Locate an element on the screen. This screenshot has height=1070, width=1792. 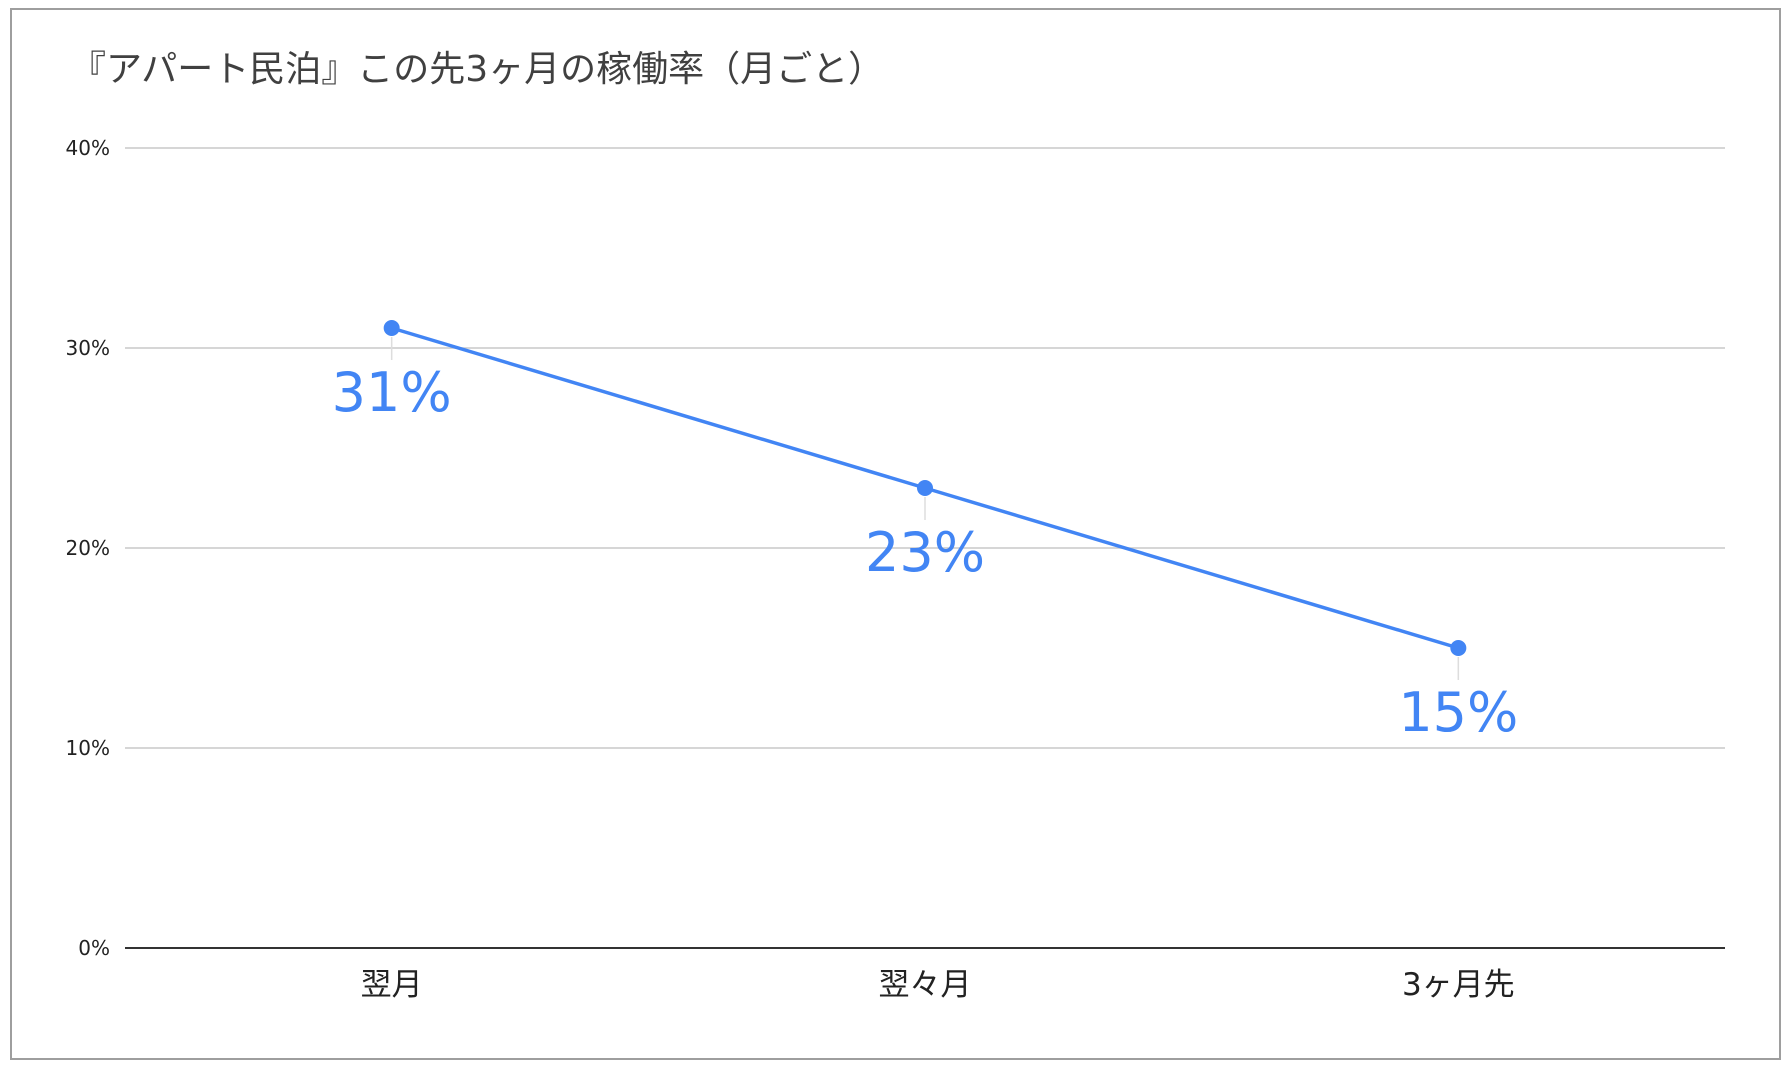
y-tick-label: 10% is located at coordinates (88, 748).